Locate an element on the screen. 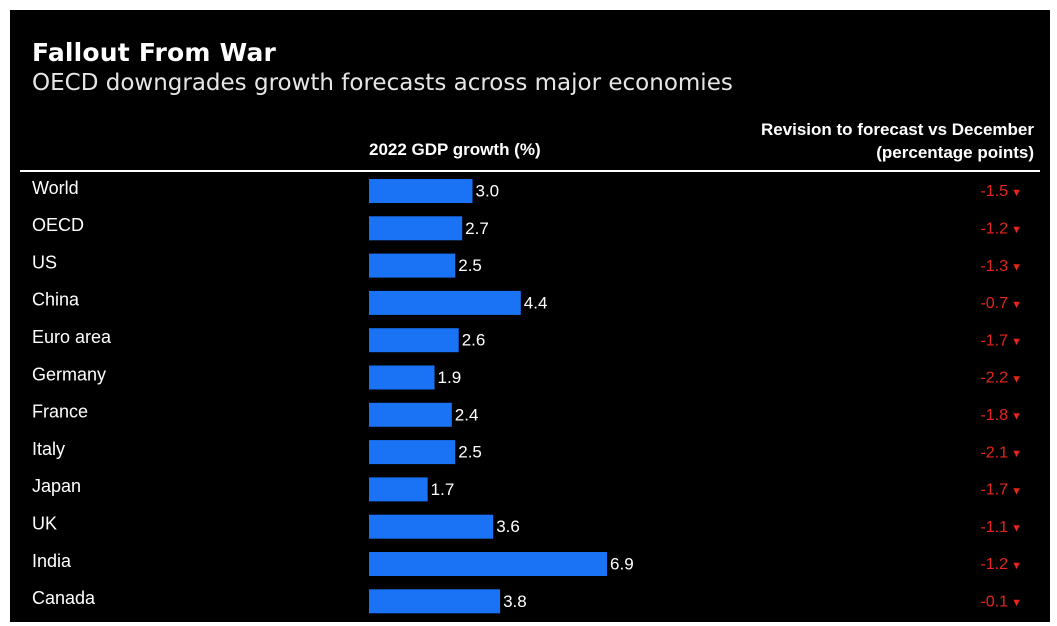 The width and height of the screenshot is (1057, 626). country-label: China is located at coordinates (56, 300).